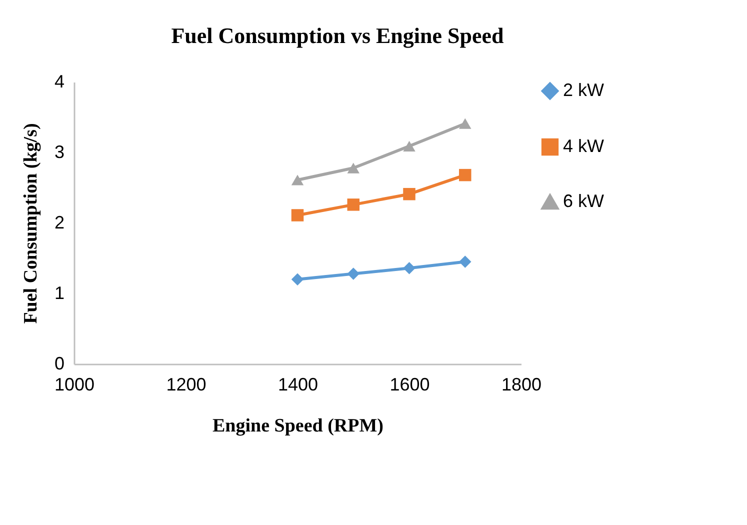 This screenshot has width=747, height=525. I want to click on chart-title: Fuel Consumption vs Engine Speed, so click(337, 35).